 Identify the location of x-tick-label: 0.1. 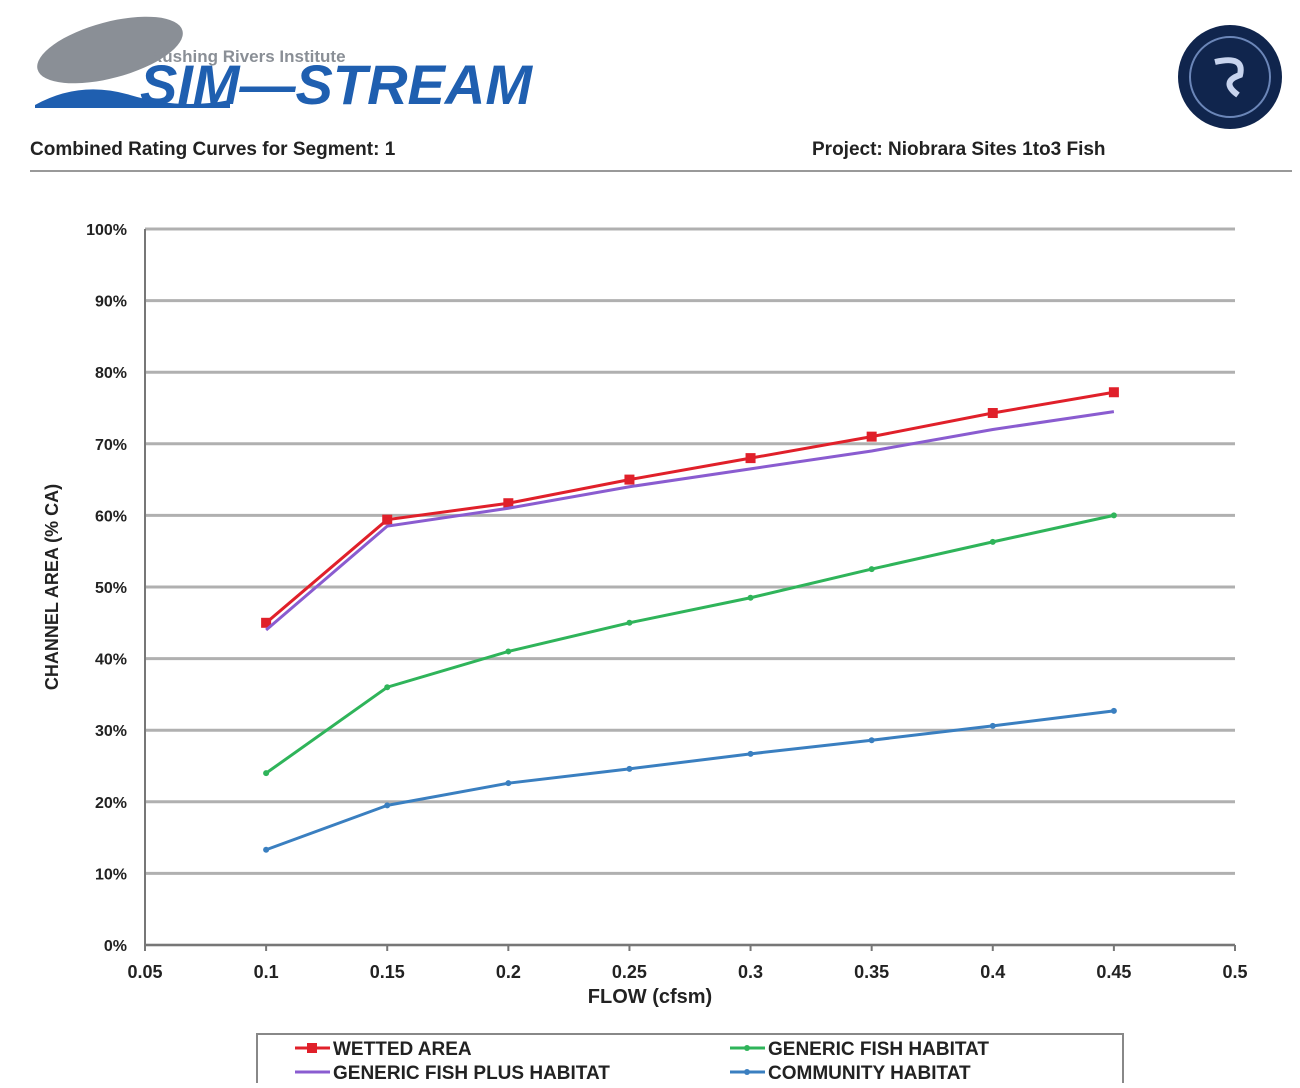
(266, 972).